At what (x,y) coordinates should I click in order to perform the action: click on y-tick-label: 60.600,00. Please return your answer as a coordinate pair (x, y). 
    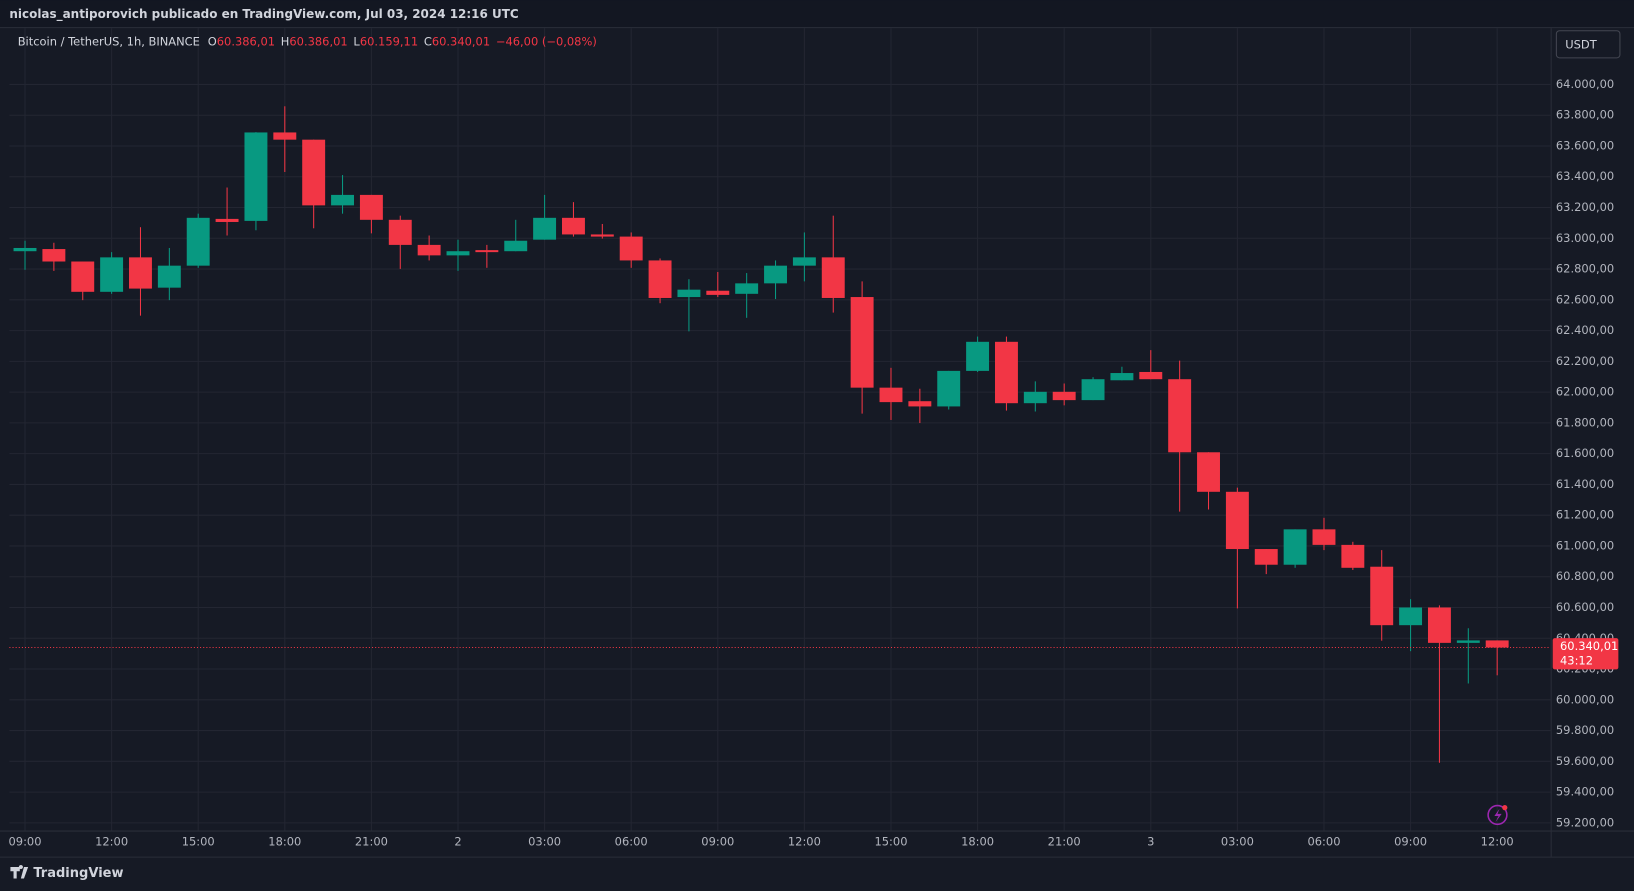
    Looking at the image, I should click on (1585, 607).